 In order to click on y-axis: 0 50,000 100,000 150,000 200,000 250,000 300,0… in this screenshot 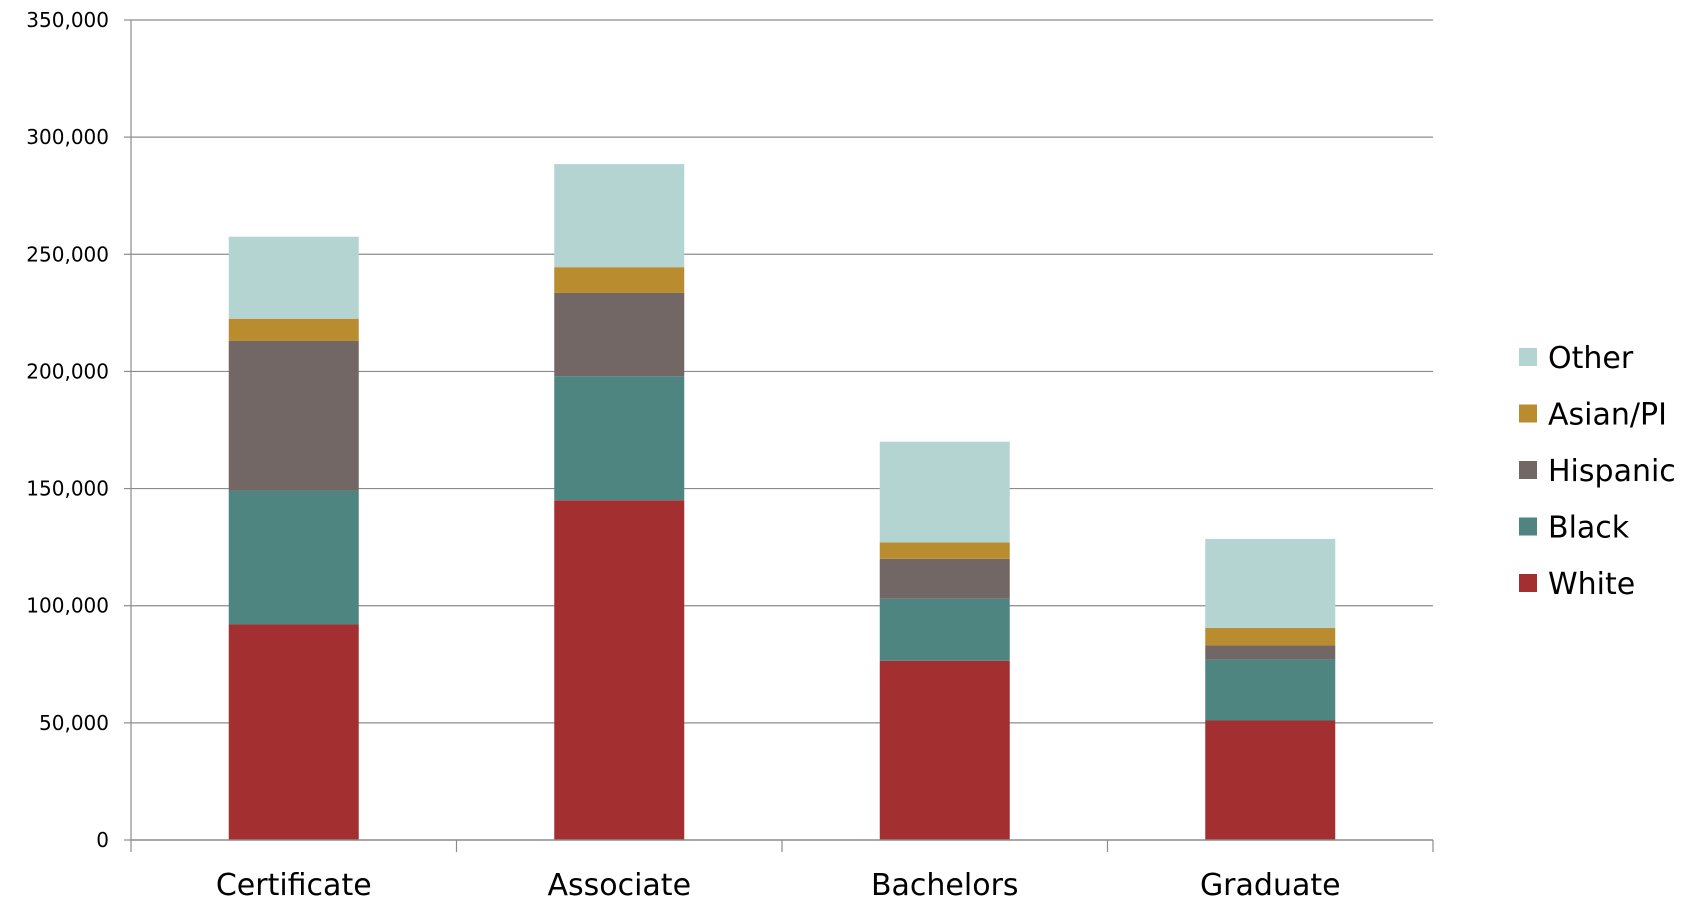, I will do `click(79, 430)`.